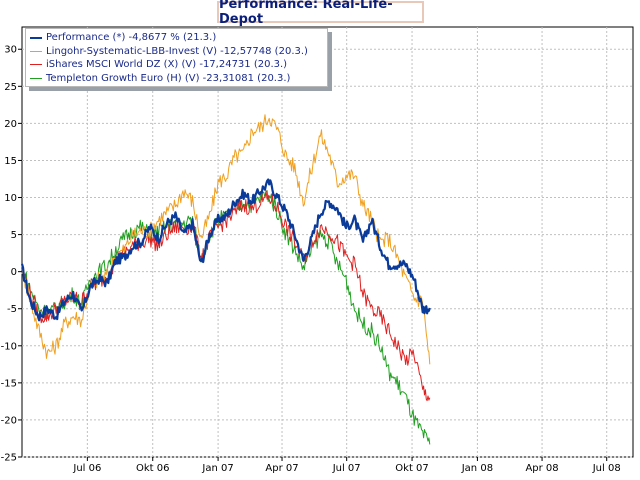 The height and width of the screenshot is (480, 640). What do you see at coordinates (36, 65) in the screenshot?
I see `legend-swatch-ishares` at bounding box center [36, 65].